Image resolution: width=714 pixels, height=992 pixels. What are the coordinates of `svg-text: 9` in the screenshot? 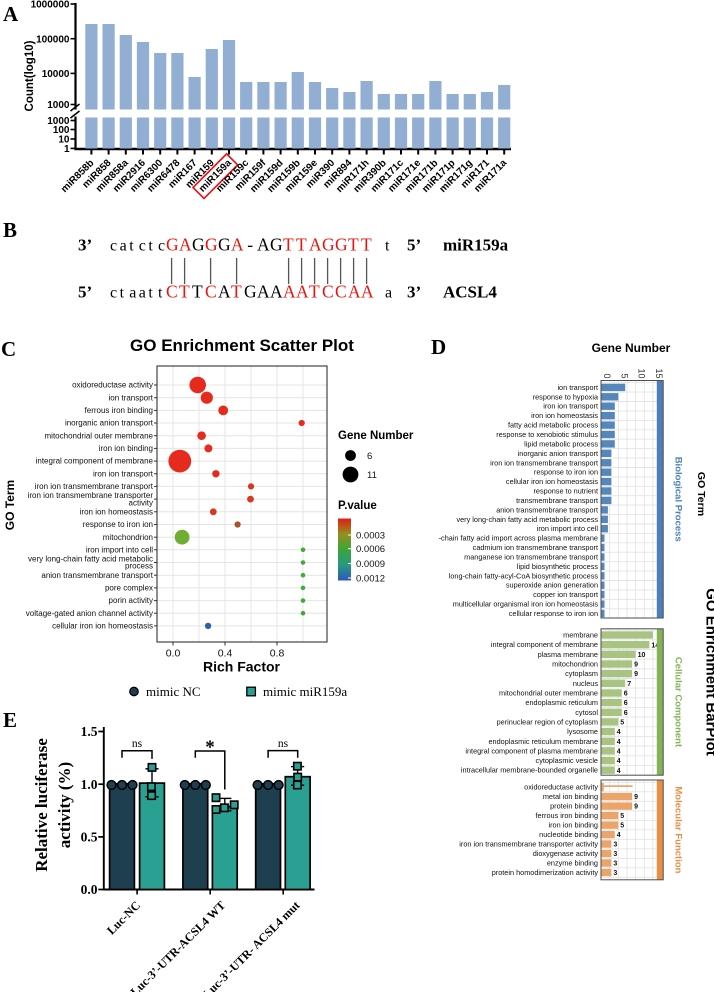 It's located at (636, 797).